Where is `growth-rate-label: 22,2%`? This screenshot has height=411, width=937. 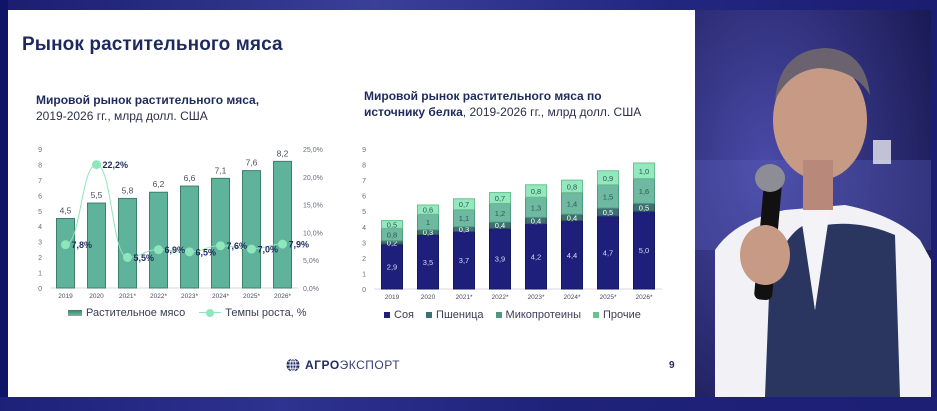
growth-rate-label: 22,2% is located at coordinates (116, 165).